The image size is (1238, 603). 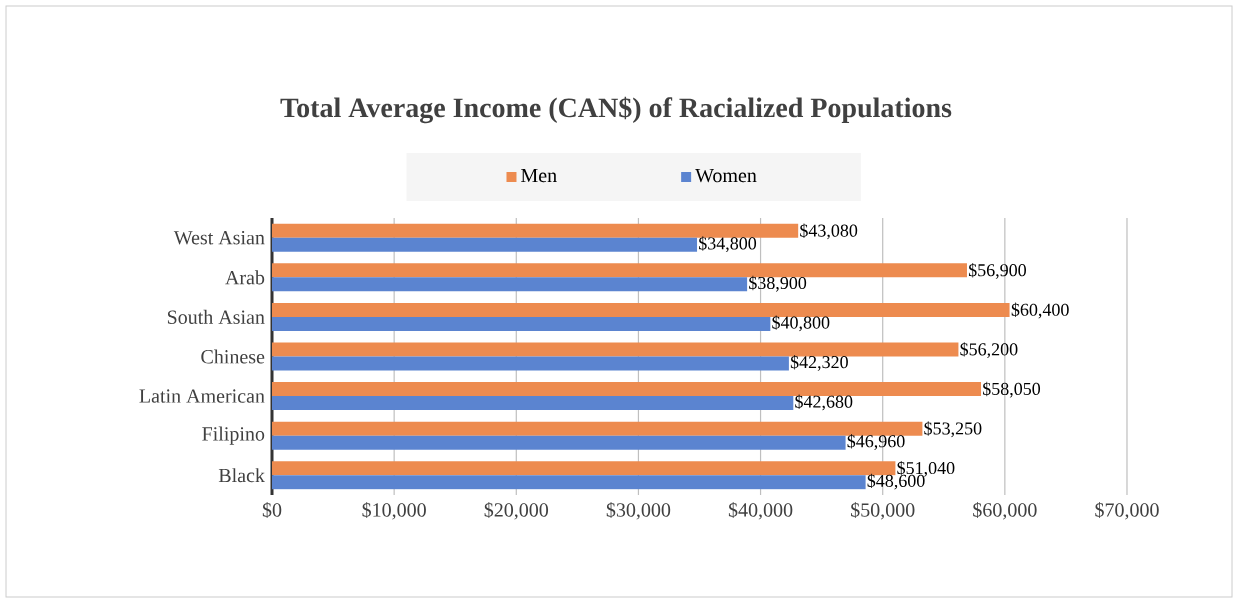 I want to click on data-label: $56,900, so click(x=997, y=271).